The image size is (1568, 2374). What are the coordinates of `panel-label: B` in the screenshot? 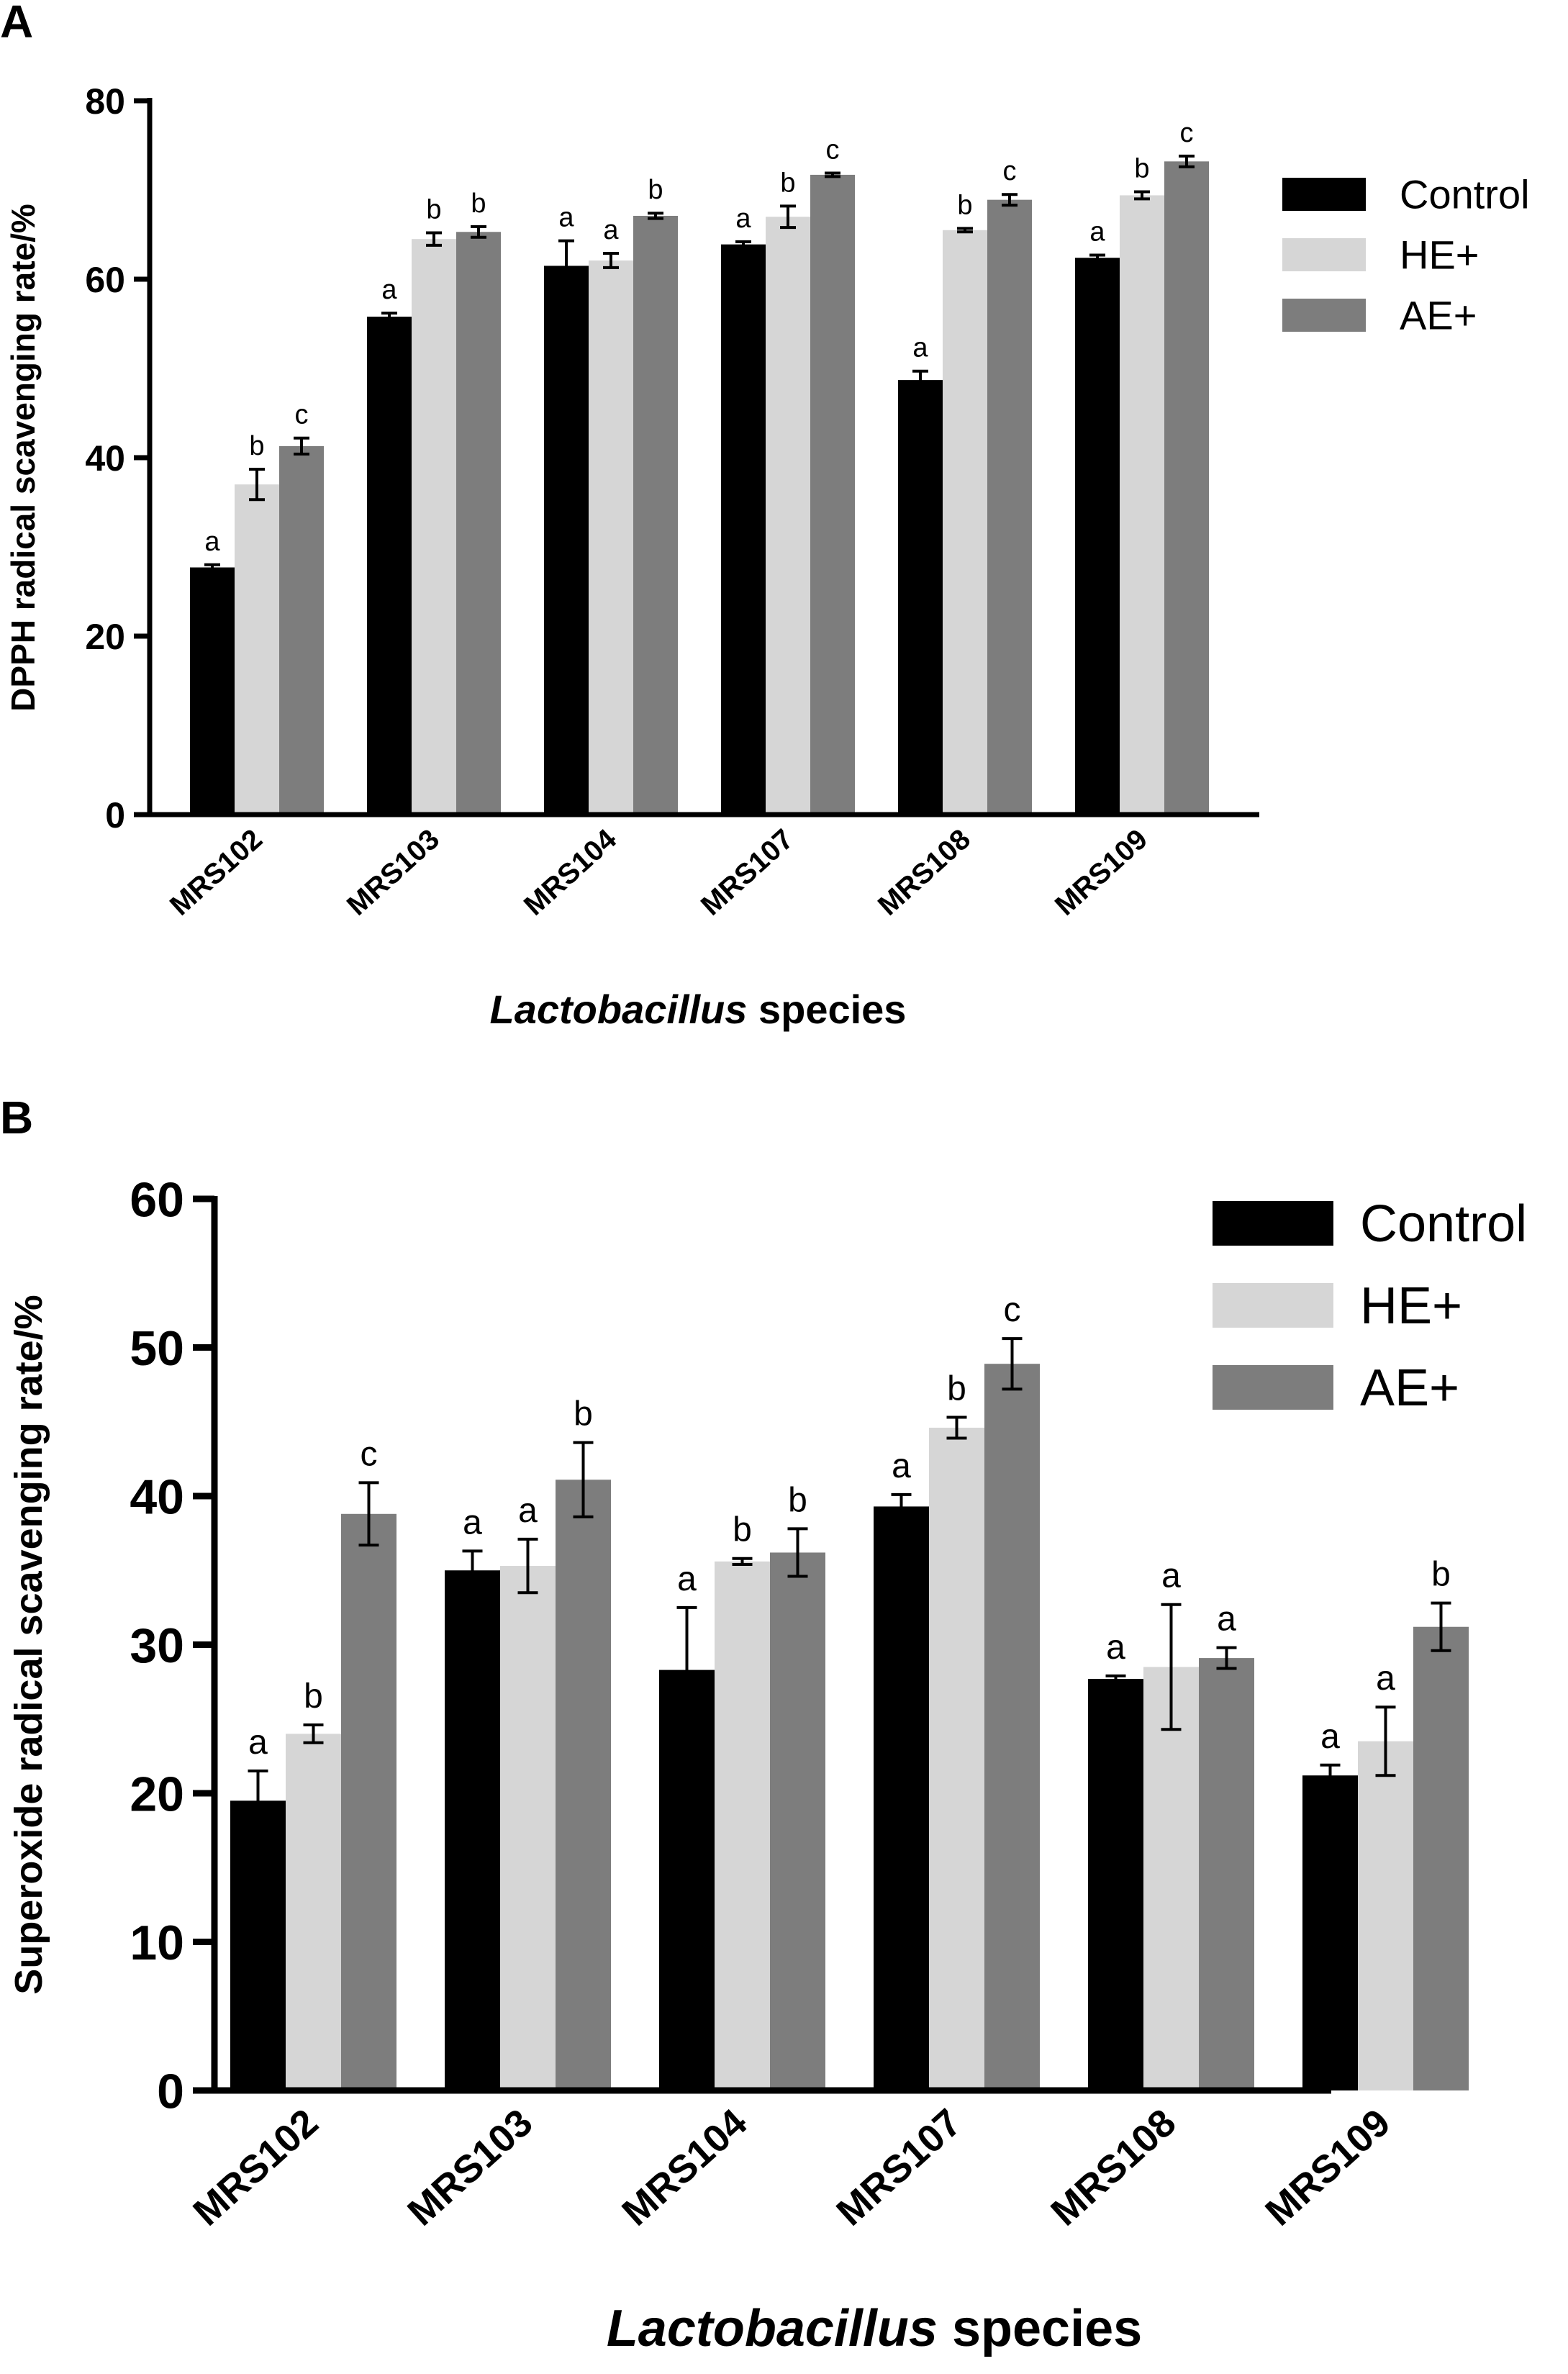 It's located at (16, 1117).